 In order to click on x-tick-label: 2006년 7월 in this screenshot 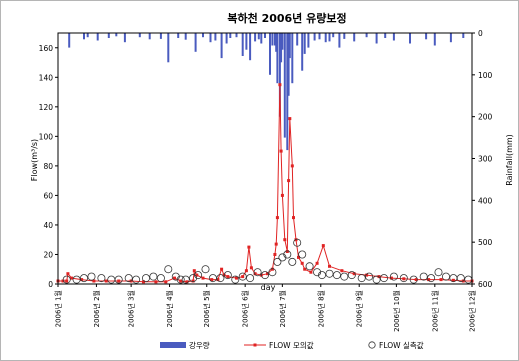, I will do `click(282, 308)`.